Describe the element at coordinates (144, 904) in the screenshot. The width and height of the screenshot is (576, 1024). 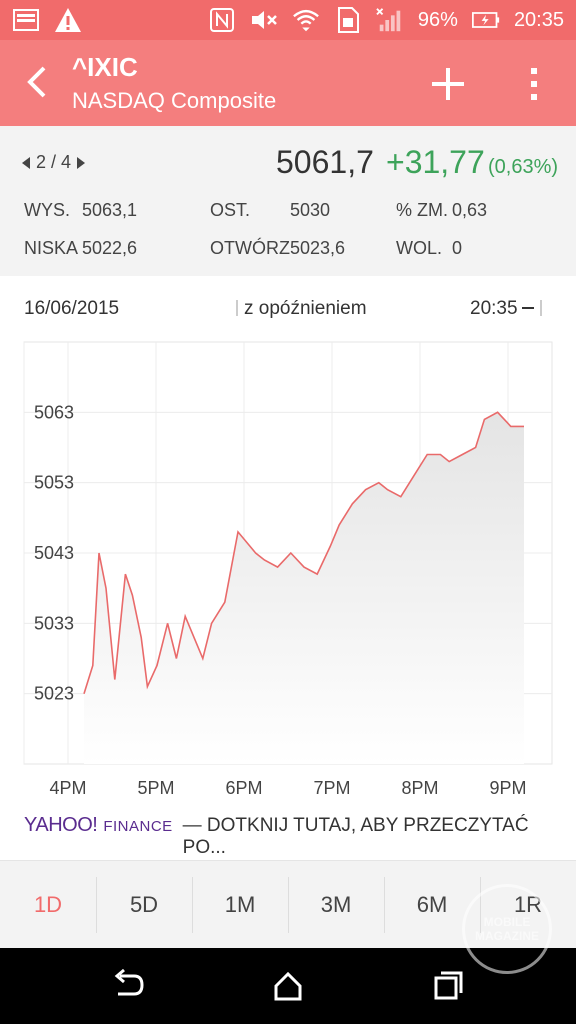
I see `tab-5d: 5D` at that location.